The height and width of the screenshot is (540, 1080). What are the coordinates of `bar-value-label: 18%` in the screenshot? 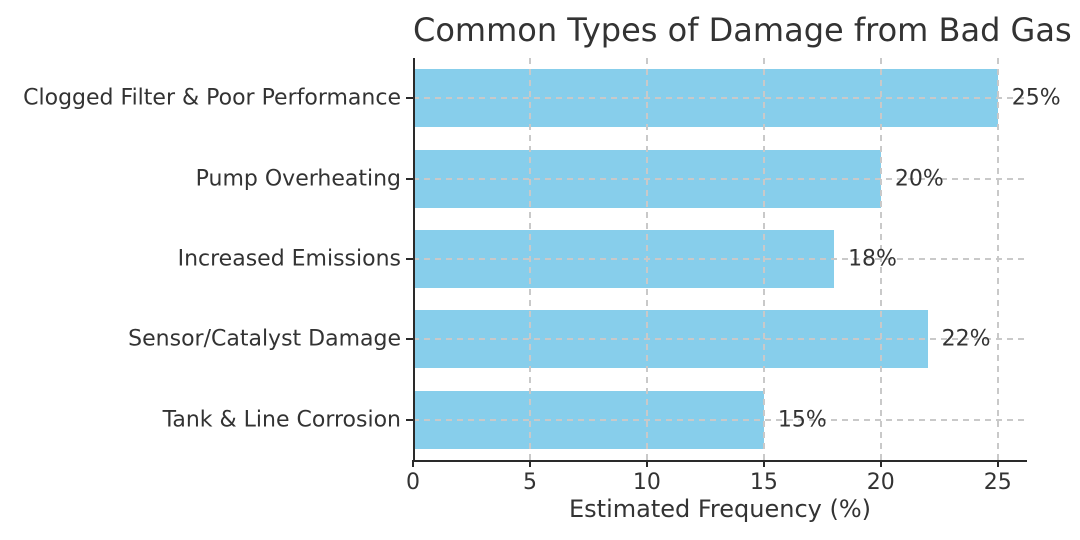 It's located at (872, 259).